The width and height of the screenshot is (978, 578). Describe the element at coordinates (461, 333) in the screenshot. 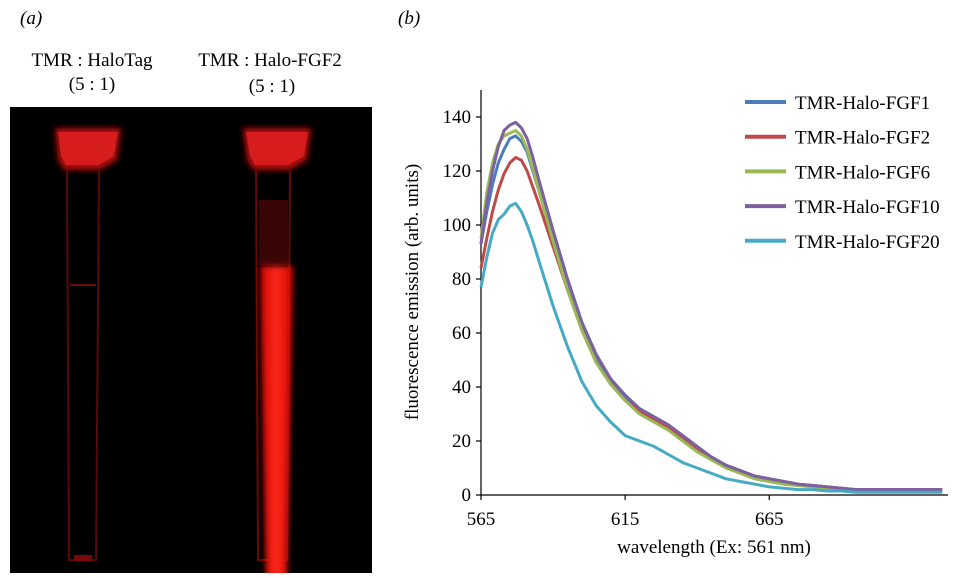

I see `y-tick-label: 60` at that location.